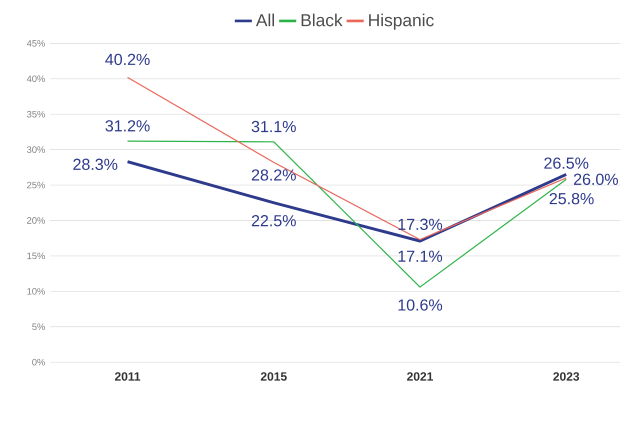 Image resolution: width=635 pixels, height=442 pixels. I want to click on y-tick-label: 0%, so click(38, 362).